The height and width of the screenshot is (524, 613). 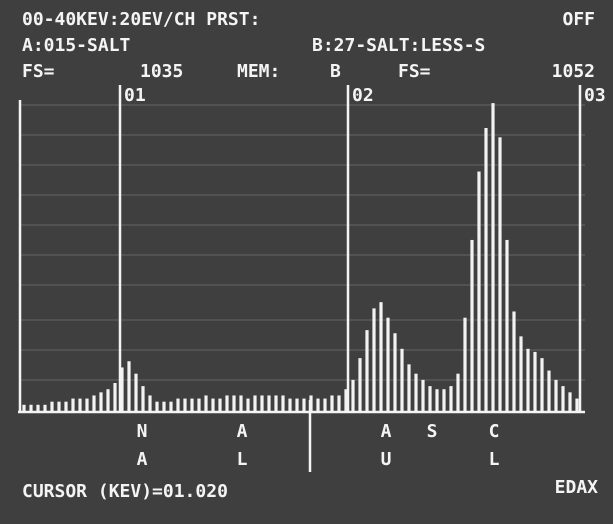 I want to click on preset: OFF, so click(x=578, y=19).